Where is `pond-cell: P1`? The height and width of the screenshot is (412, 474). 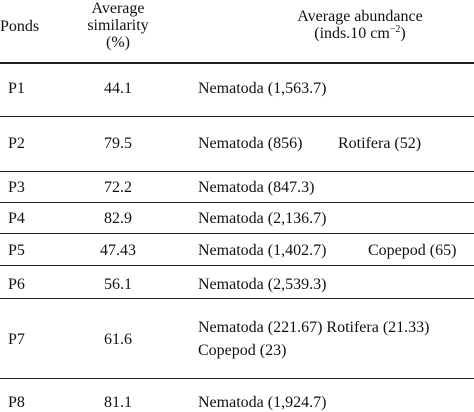 pond-cell: P1 is located at coordinates (16, 88).